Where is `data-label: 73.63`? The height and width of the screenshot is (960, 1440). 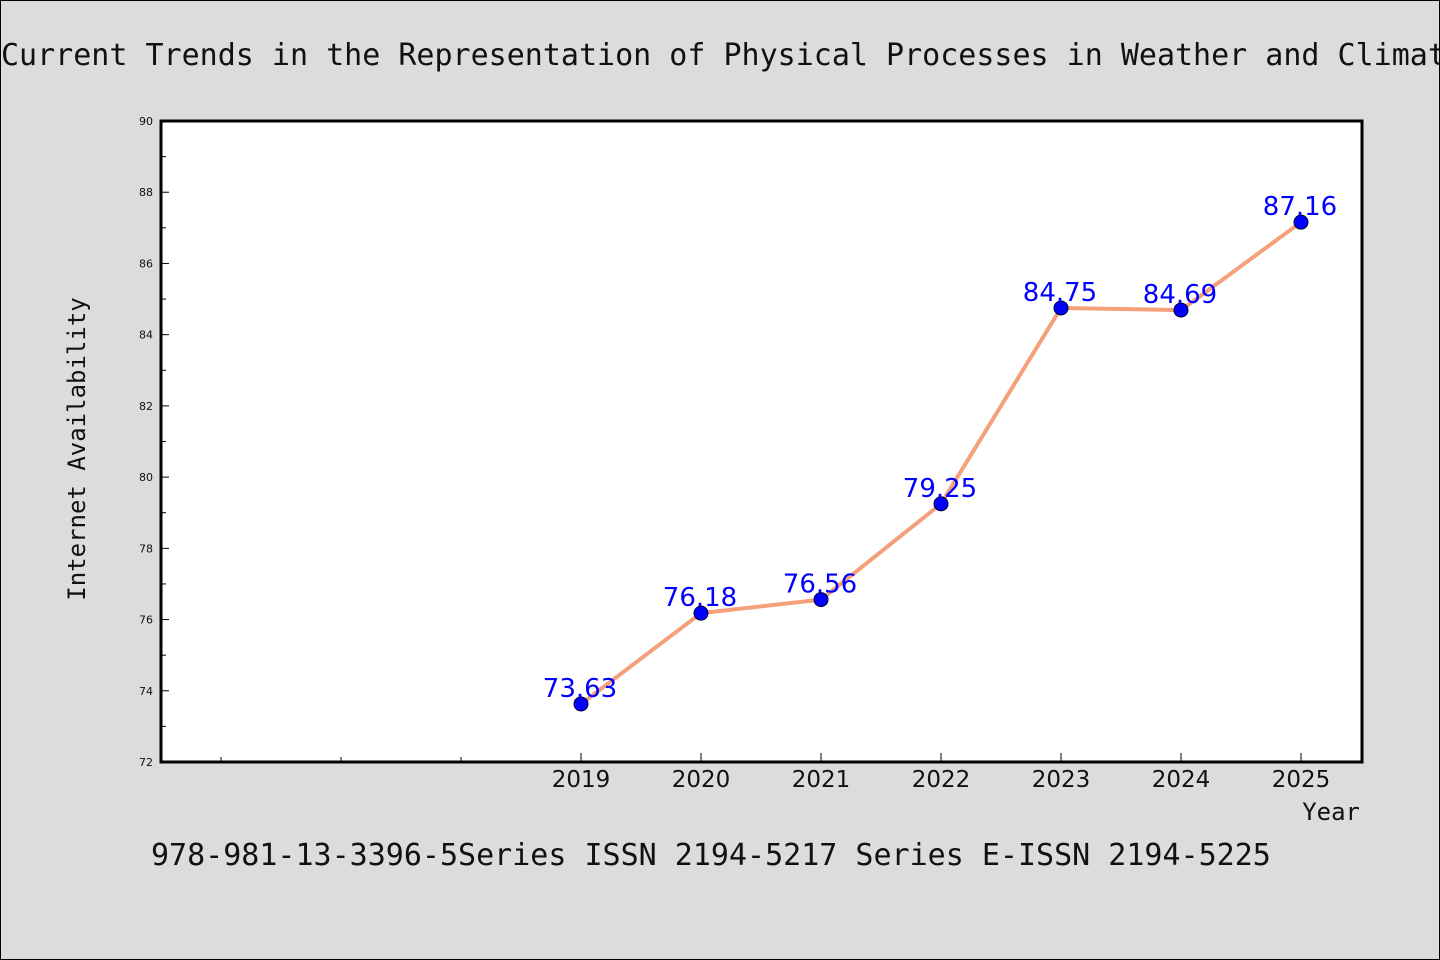
data-label: 73.63 is located at coordinates (580, 689).